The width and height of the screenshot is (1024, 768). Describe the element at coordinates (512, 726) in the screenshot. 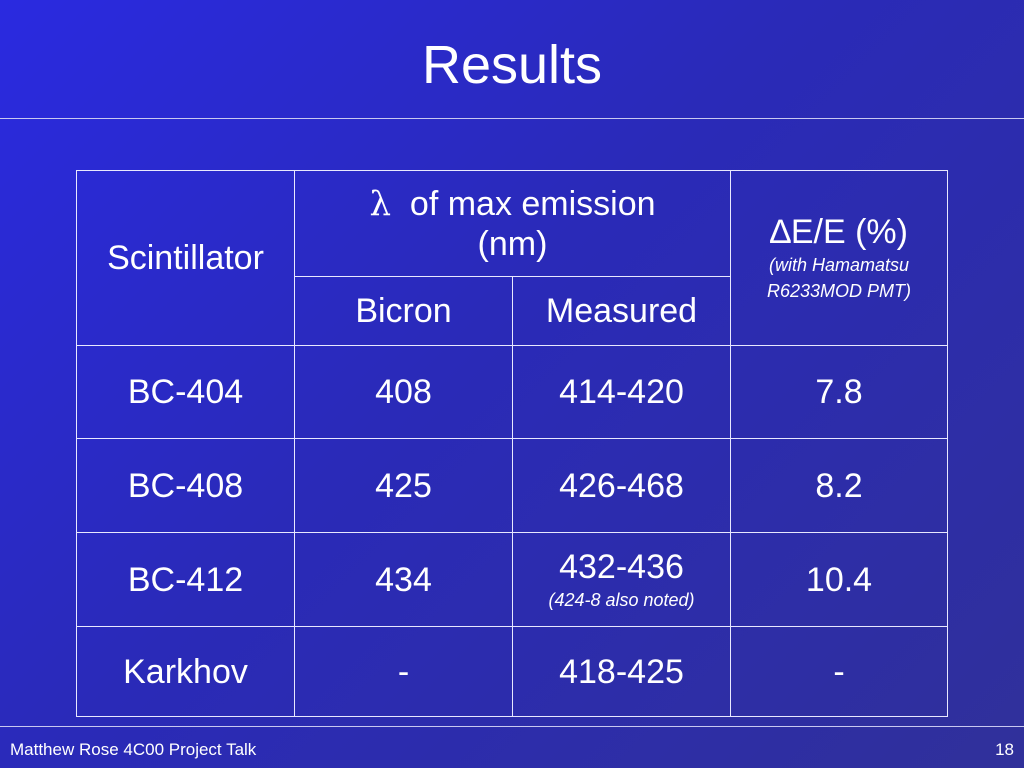

I see `footer-rule` at that location.